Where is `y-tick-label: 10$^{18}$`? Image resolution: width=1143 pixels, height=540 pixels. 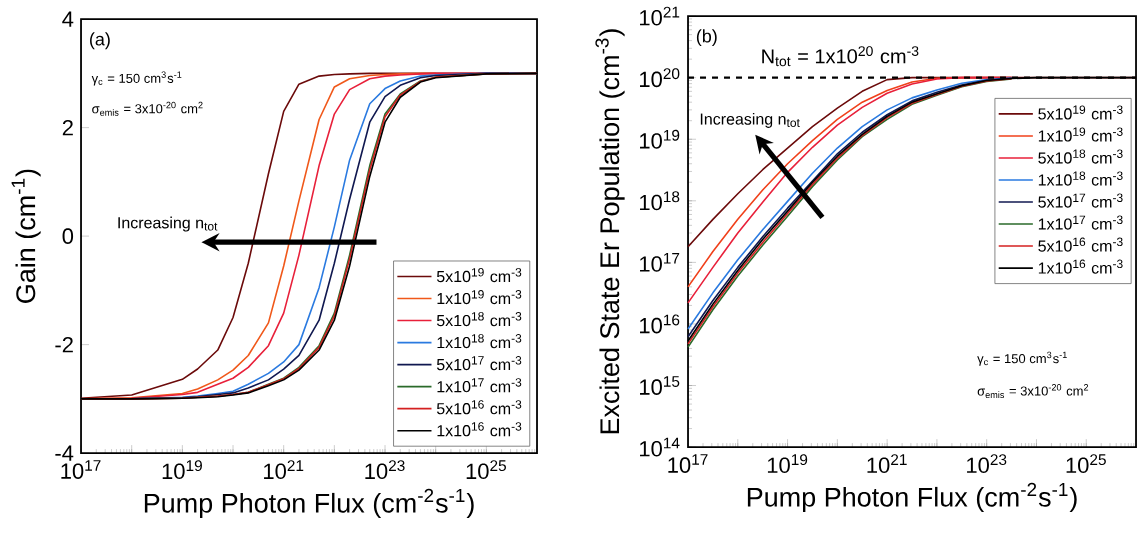
y-tick-label: 10$^{18}$ is located at coordinates (660, 201).